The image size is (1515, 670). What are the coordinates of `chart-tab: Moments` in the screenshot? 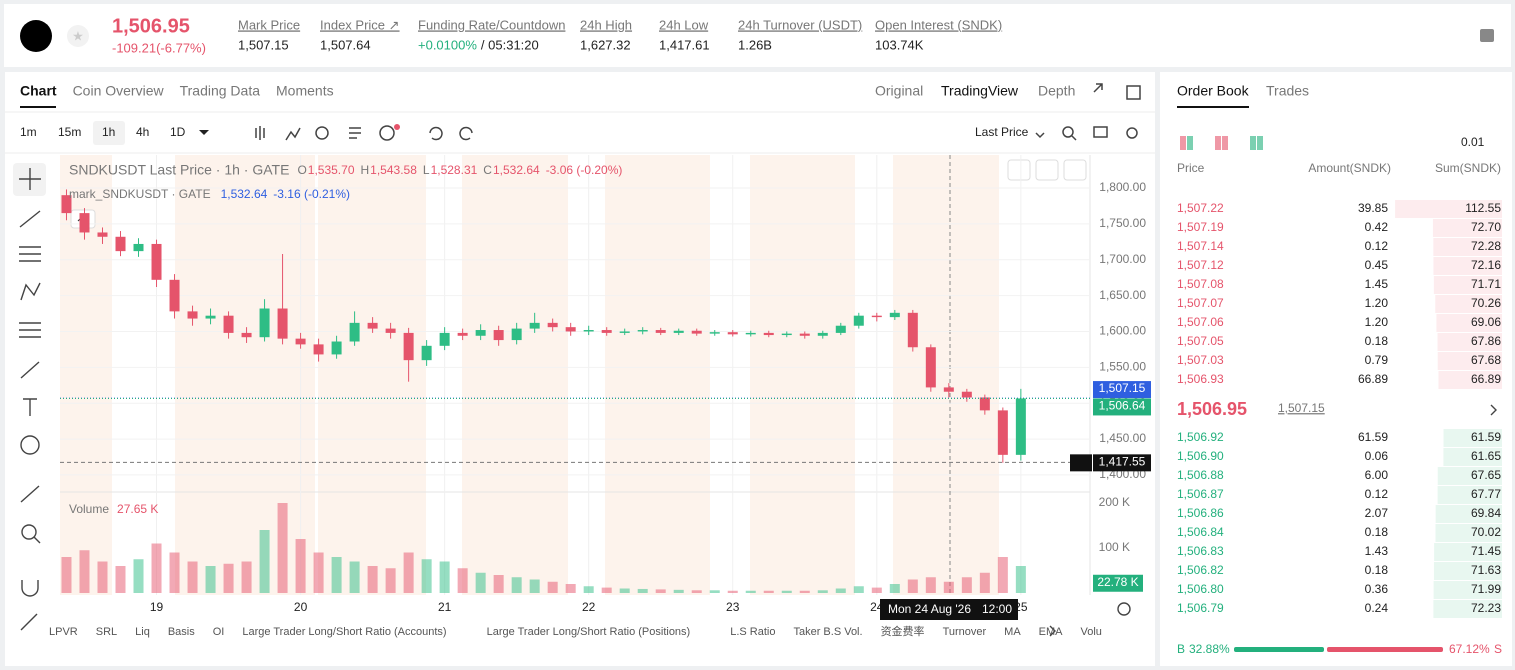 It's located at (305, 91).